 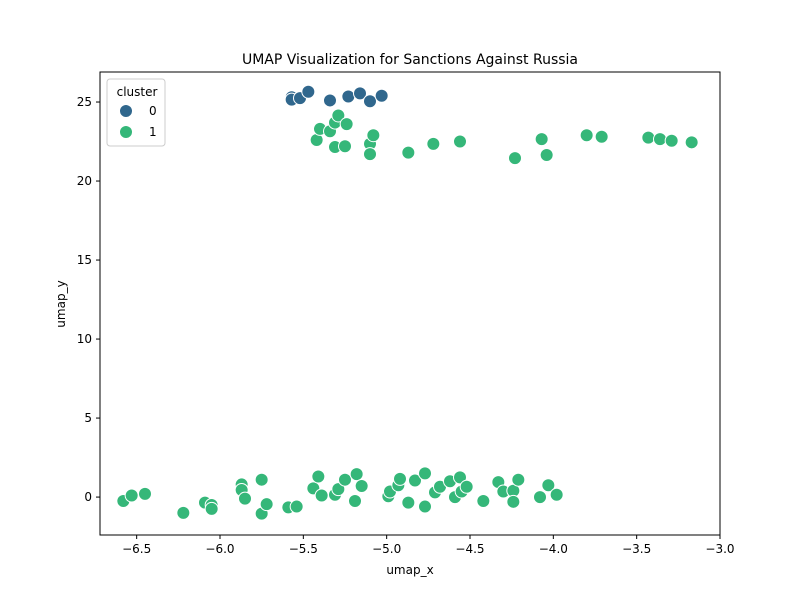 I want to click on x-tick-label: −6.0, so click(x=219, y=549).